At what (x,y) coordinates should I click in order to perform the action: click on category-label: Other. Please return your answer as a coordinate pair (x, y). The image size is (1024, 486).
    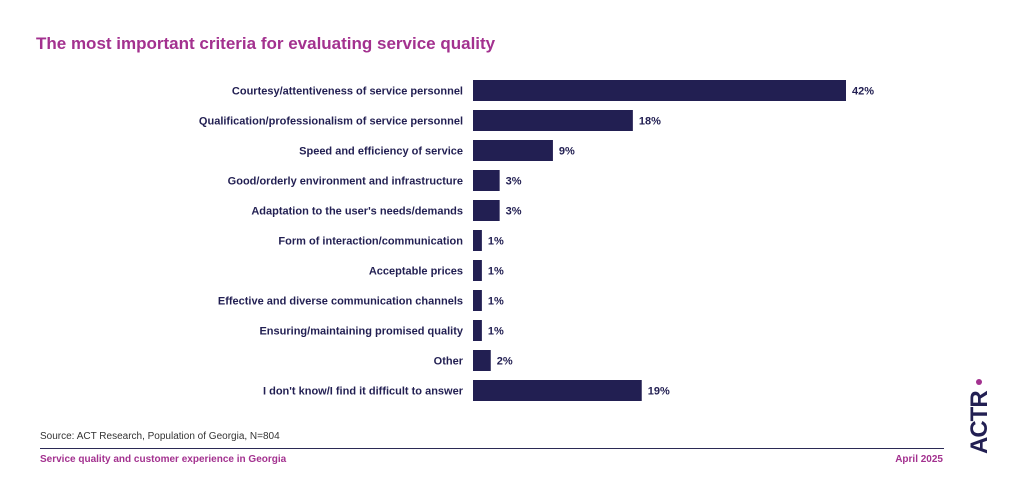
    Looking at the image, I should click on (449, 362).